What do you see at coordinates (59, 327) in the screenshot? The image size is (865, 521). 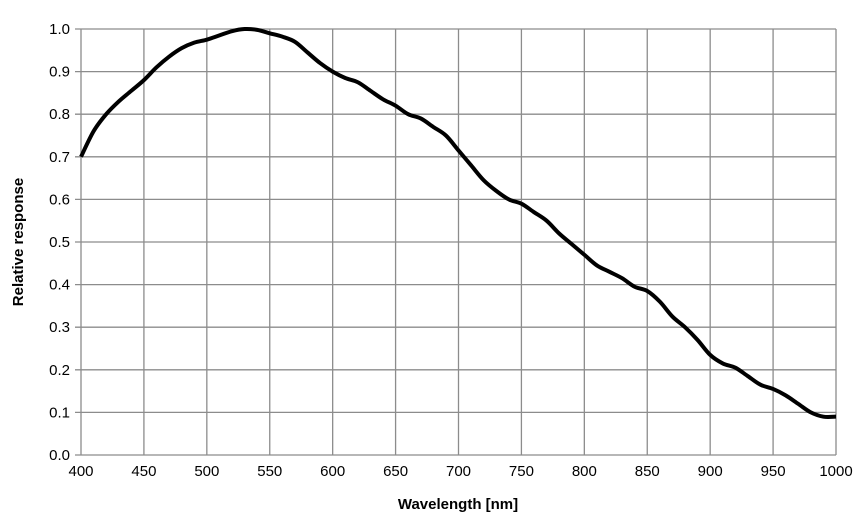 I see `y-tick-label: 0.3` at bounding box center [59, 327].